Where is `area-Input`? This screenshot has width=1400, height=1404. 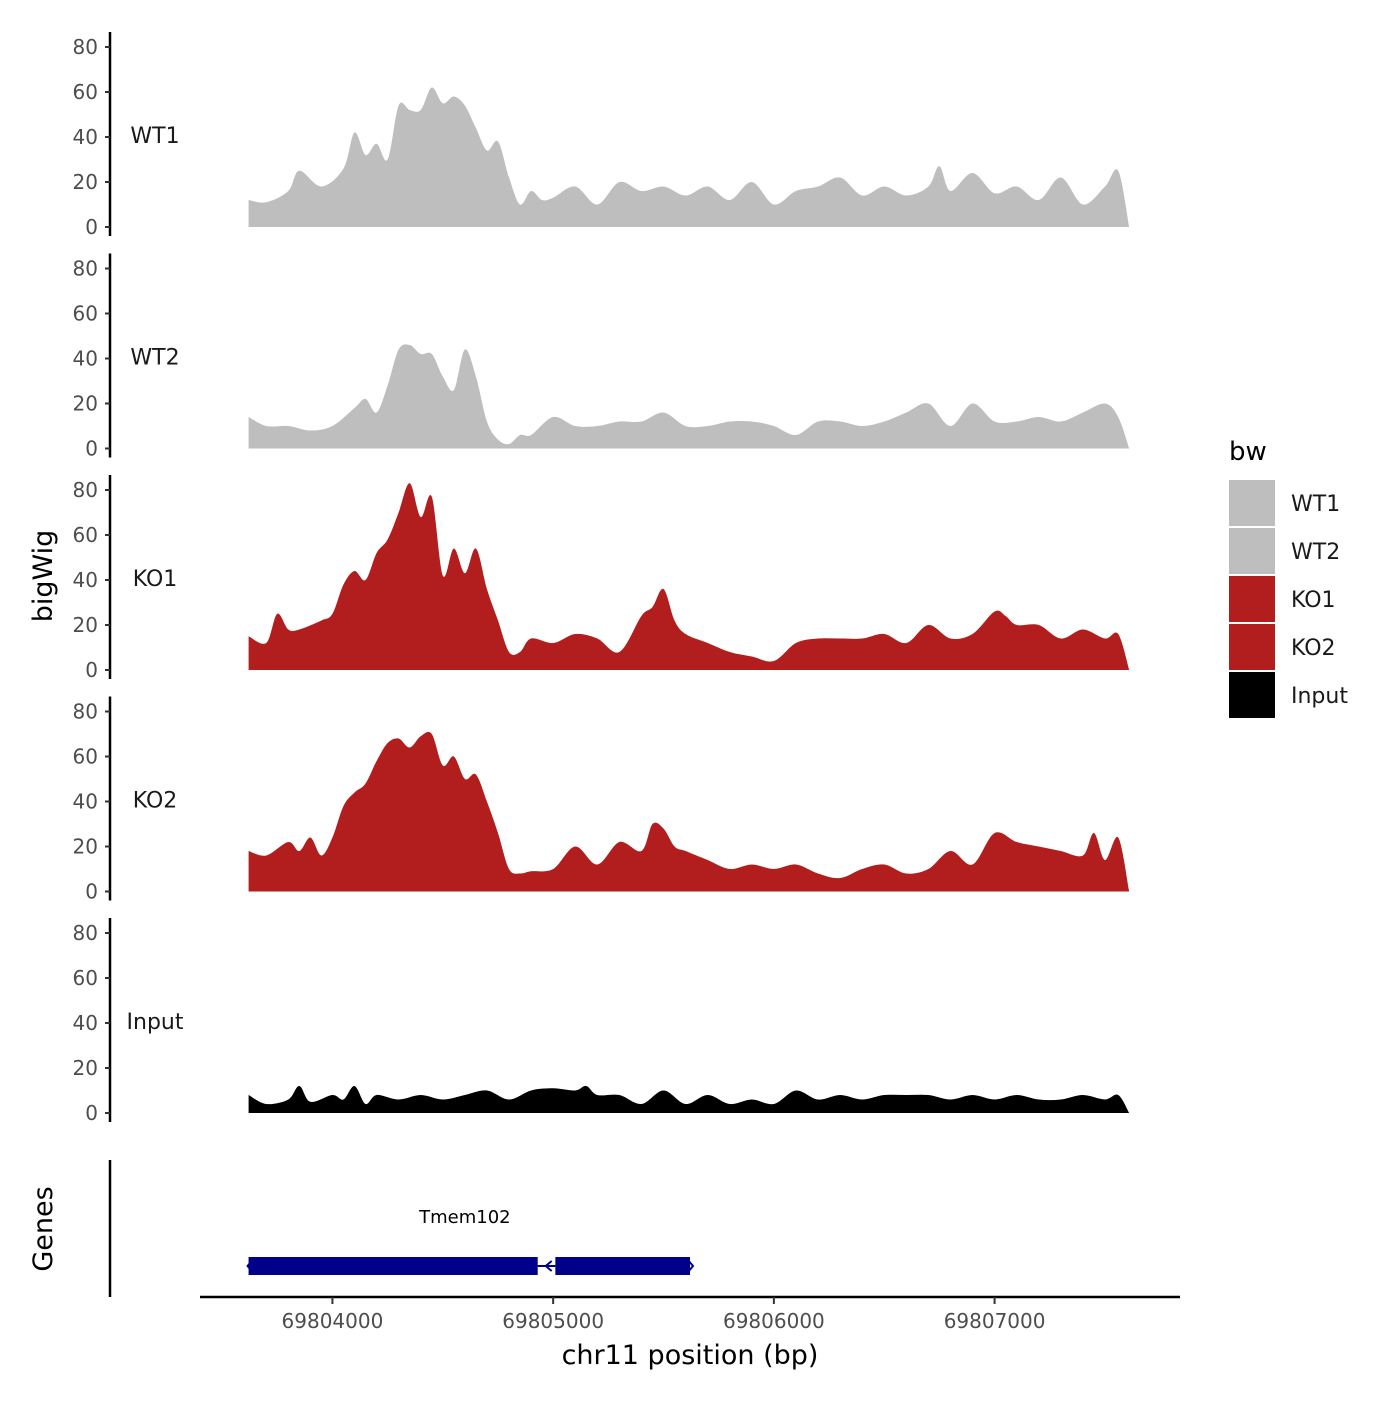 area-Input is located at coordinates (689, 1099).